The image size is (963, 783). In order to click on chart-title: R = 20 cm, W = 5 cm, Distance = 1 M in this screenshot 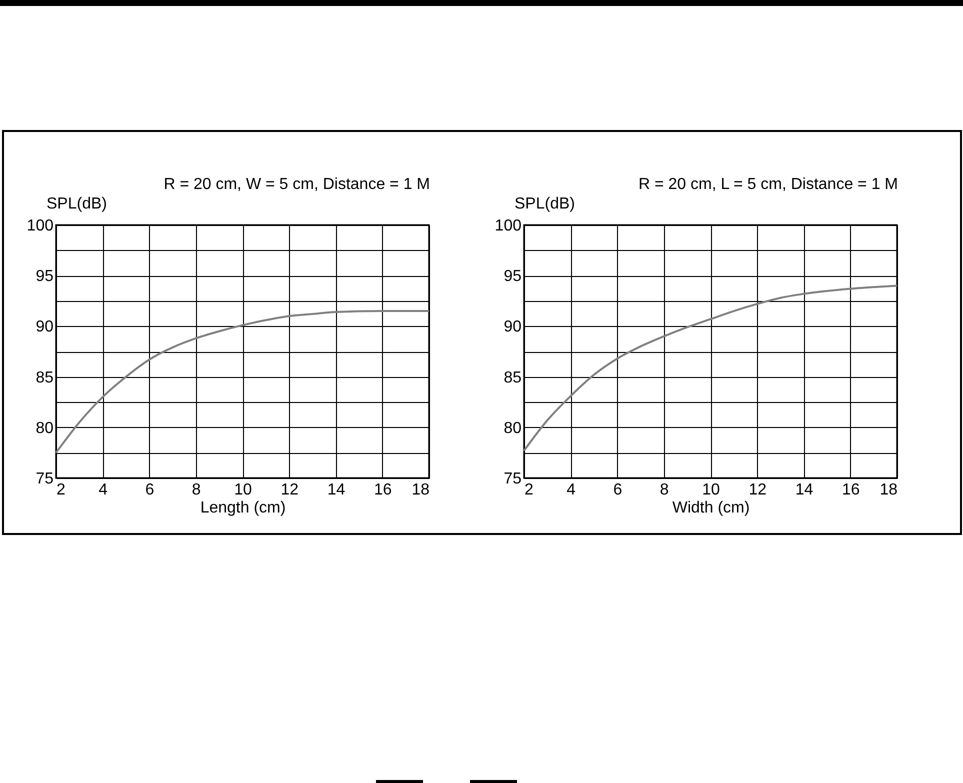, I will do `click(297, 184)`.